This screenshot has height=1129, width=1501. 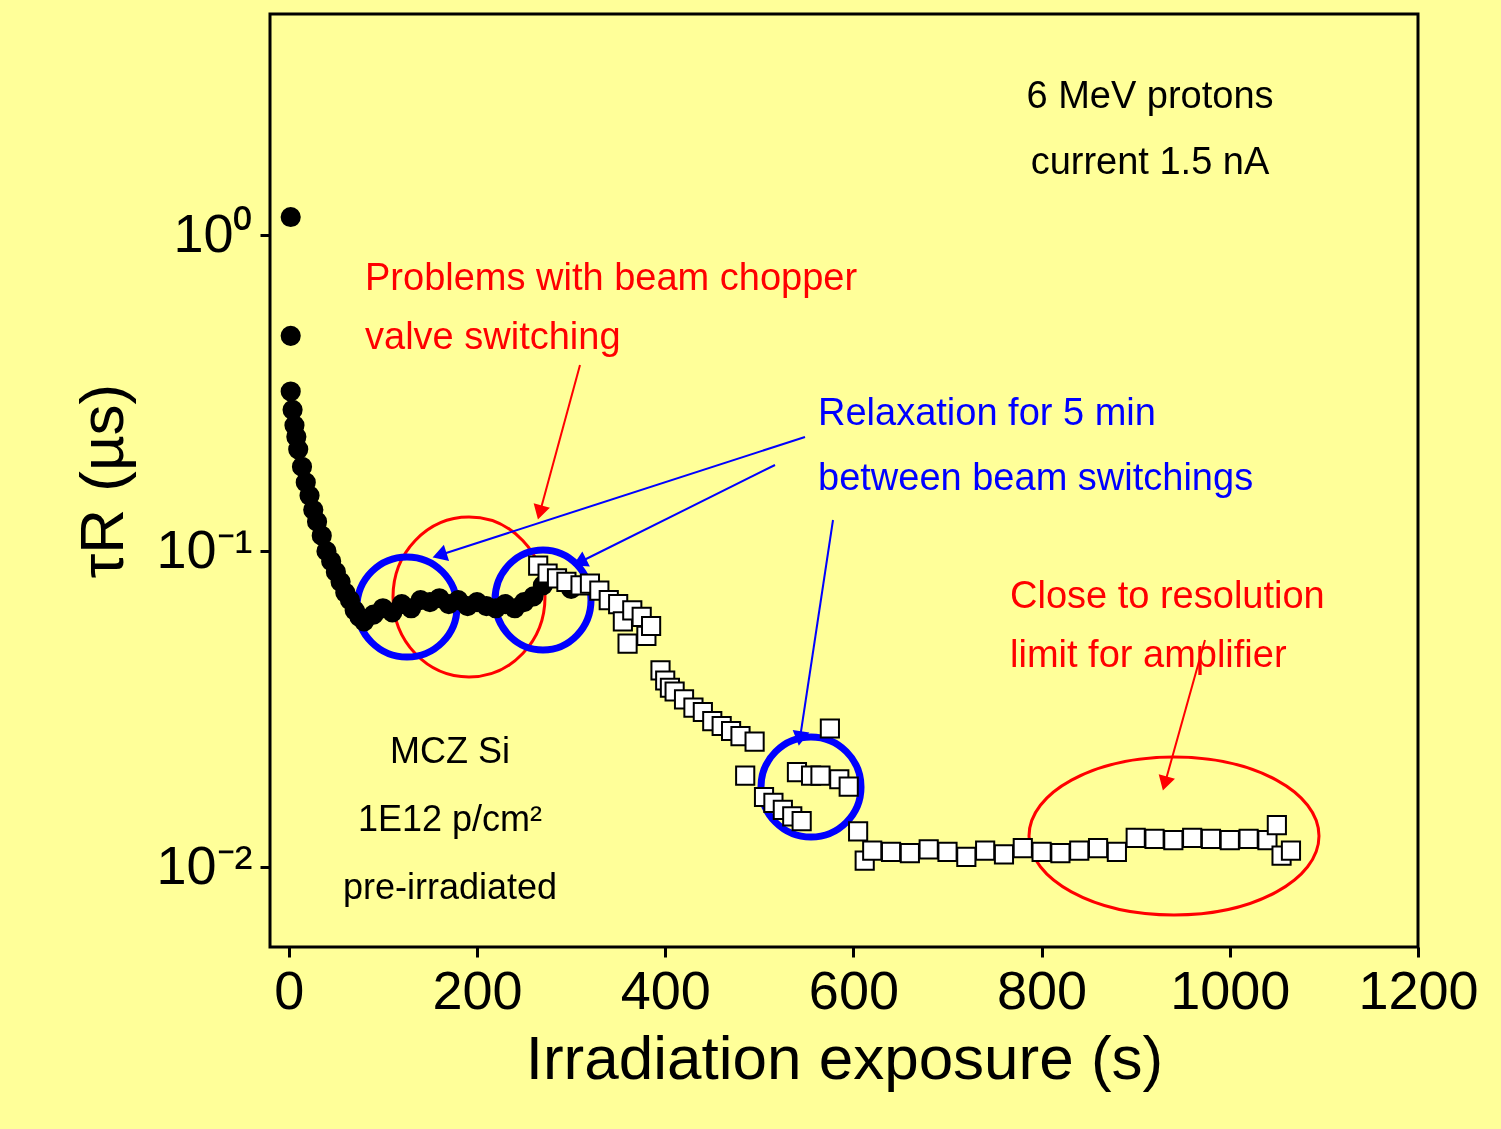 I want to click on annotation: Relaxation for 5 min between beam switchings, so click(x=1036, y=444).